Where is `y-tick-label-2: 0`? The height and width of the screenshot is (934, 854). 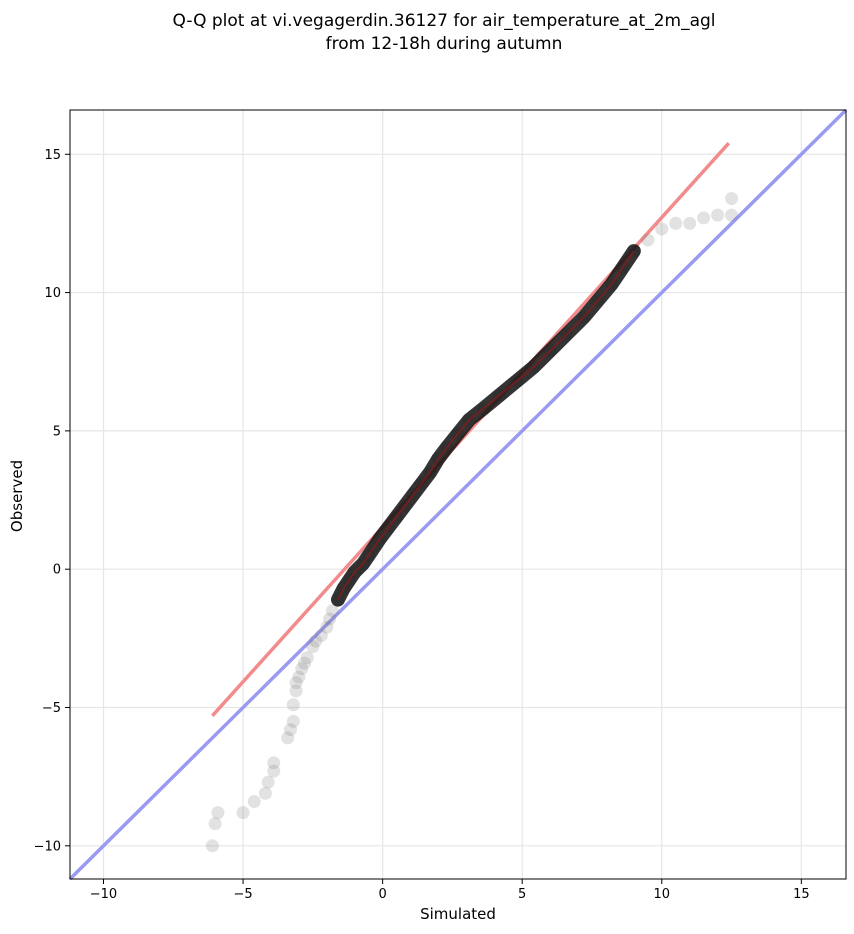 y-tick-label-2: 0 is located at coordinates (57, 570).